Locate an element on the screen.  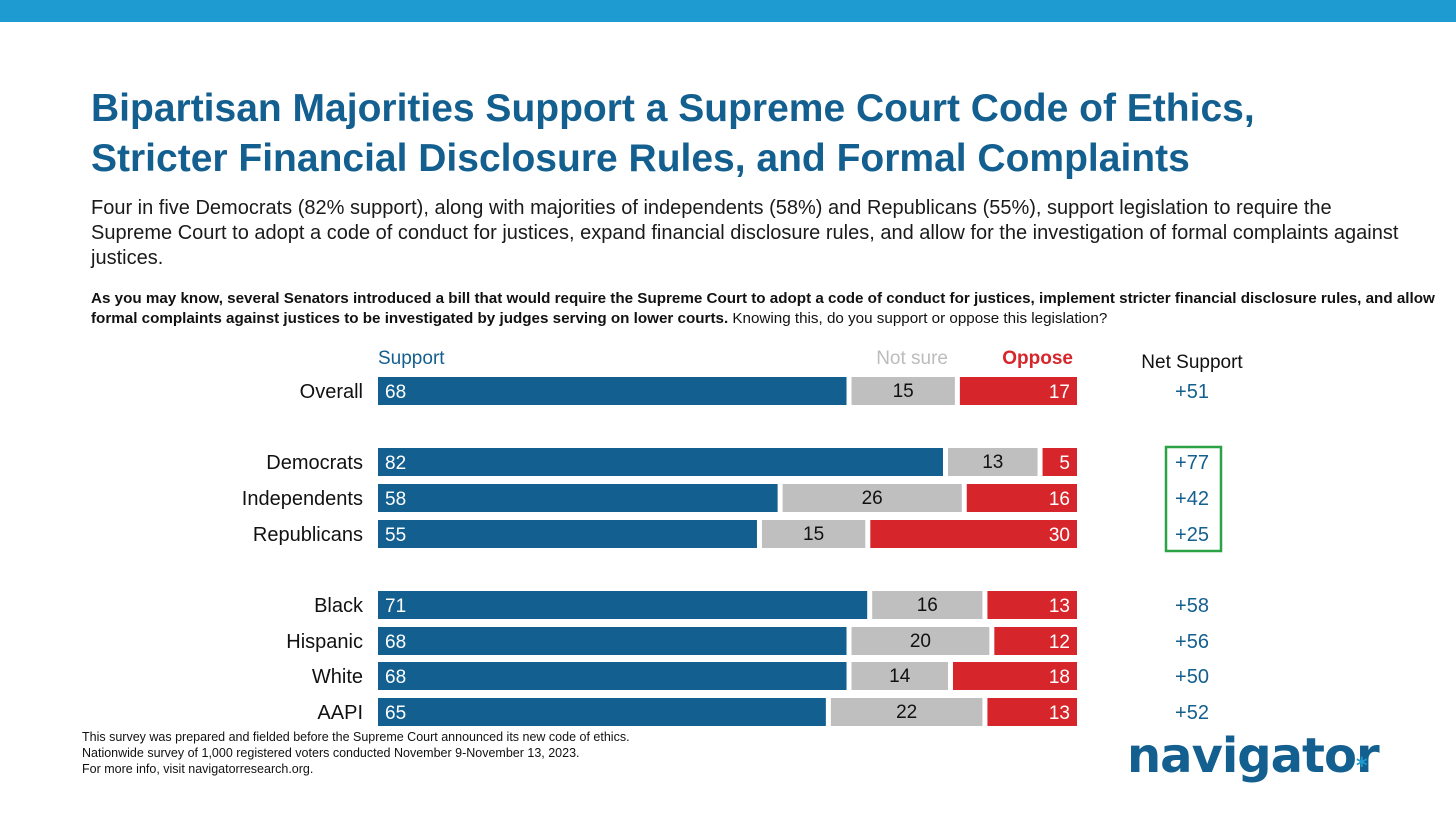
legend-not-sure: Not sure is located at coordinates (912, 358).